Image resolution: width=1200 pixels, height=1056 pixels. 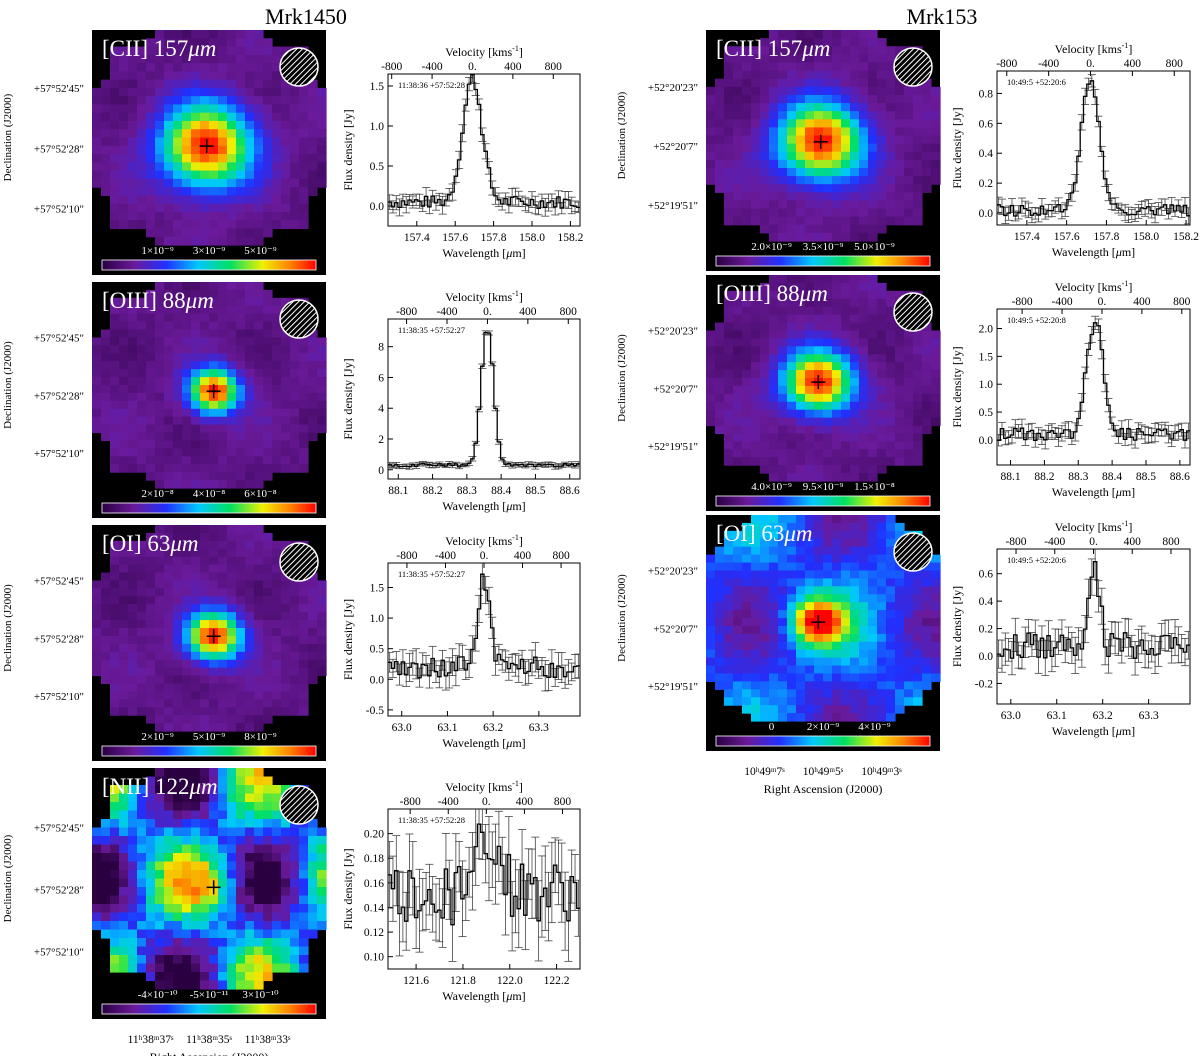 I want to click on velocity-tick-label: -800, so click(x=391, y=67).